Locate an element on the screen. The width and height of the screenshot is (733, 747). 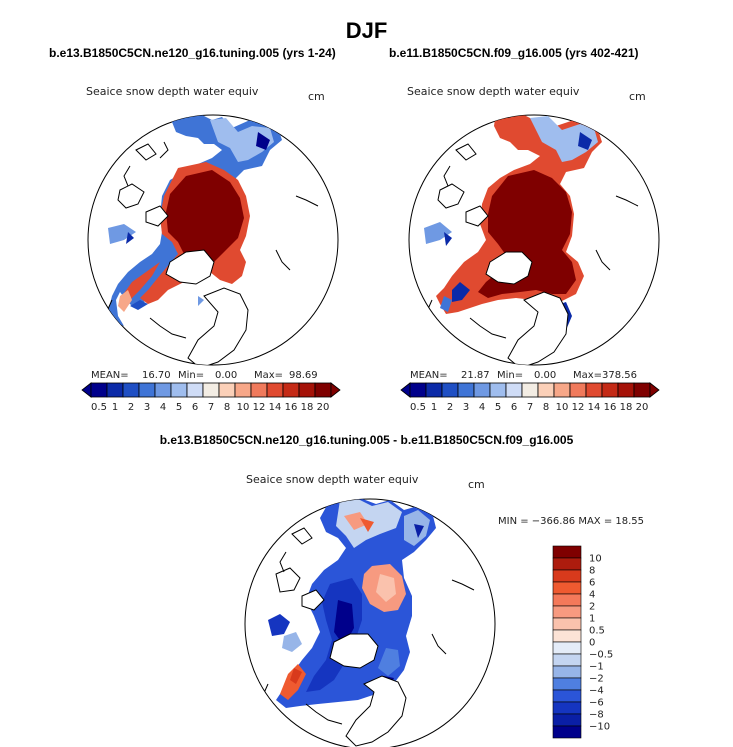
stat-max-value: 98.69 is located at coordinates (303, 375).